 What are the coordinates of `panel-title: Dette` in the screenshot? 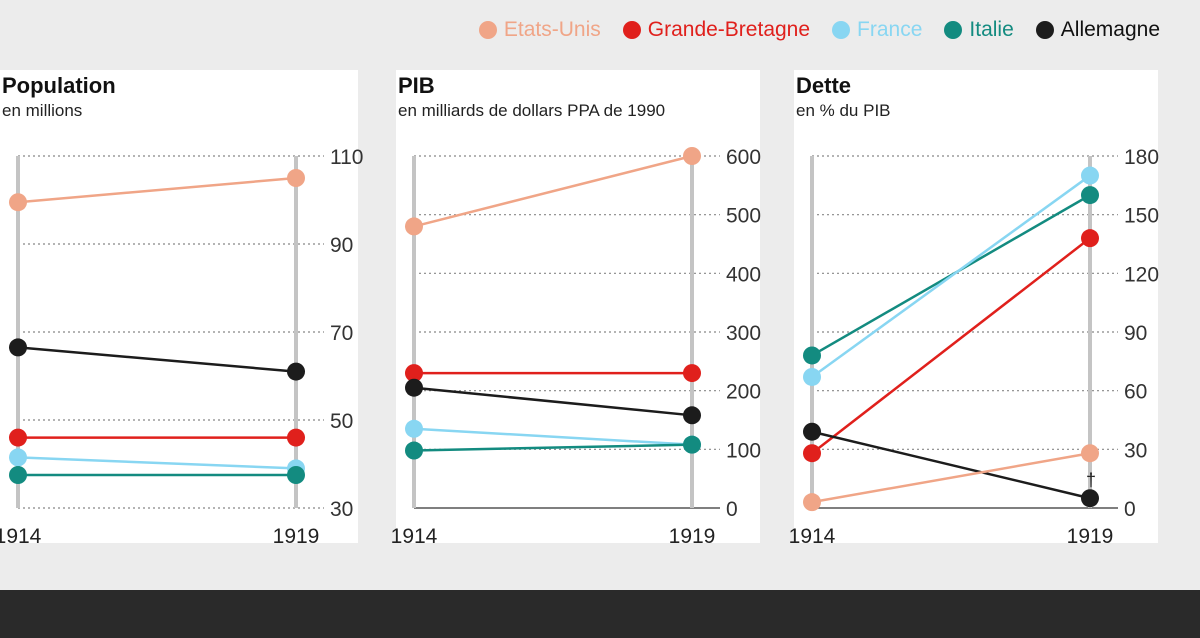 It's located at (824, 85).